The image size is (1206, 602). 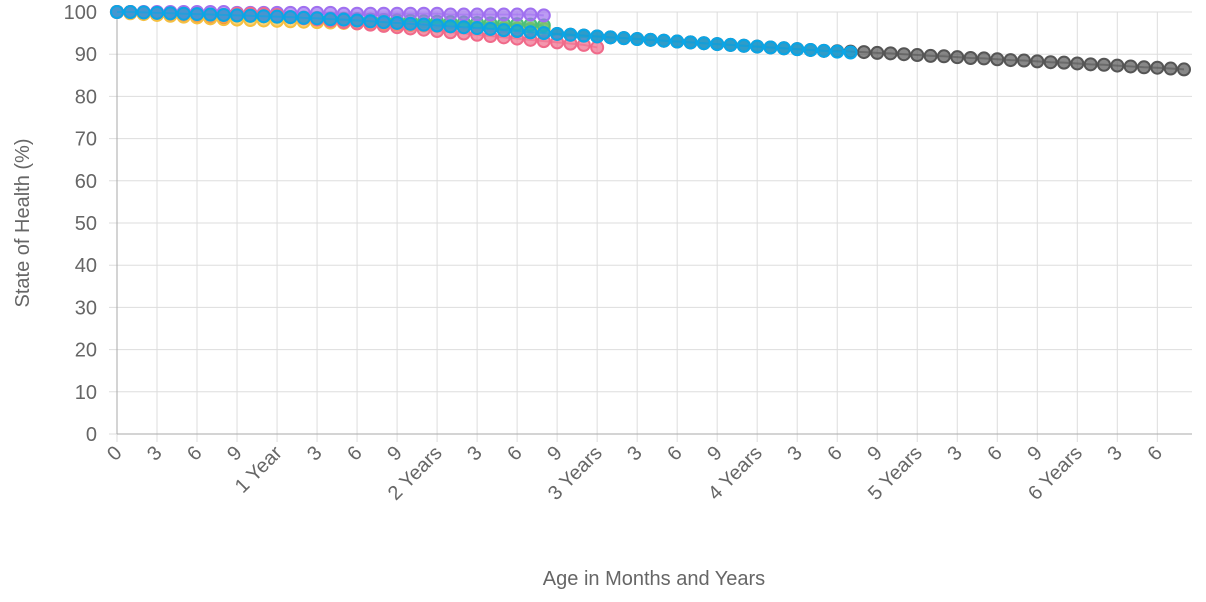 What do you see at coordinates (80, 13) in the screenshot?
I see `y-tick-label: 100` at bounding box center [80, 13].